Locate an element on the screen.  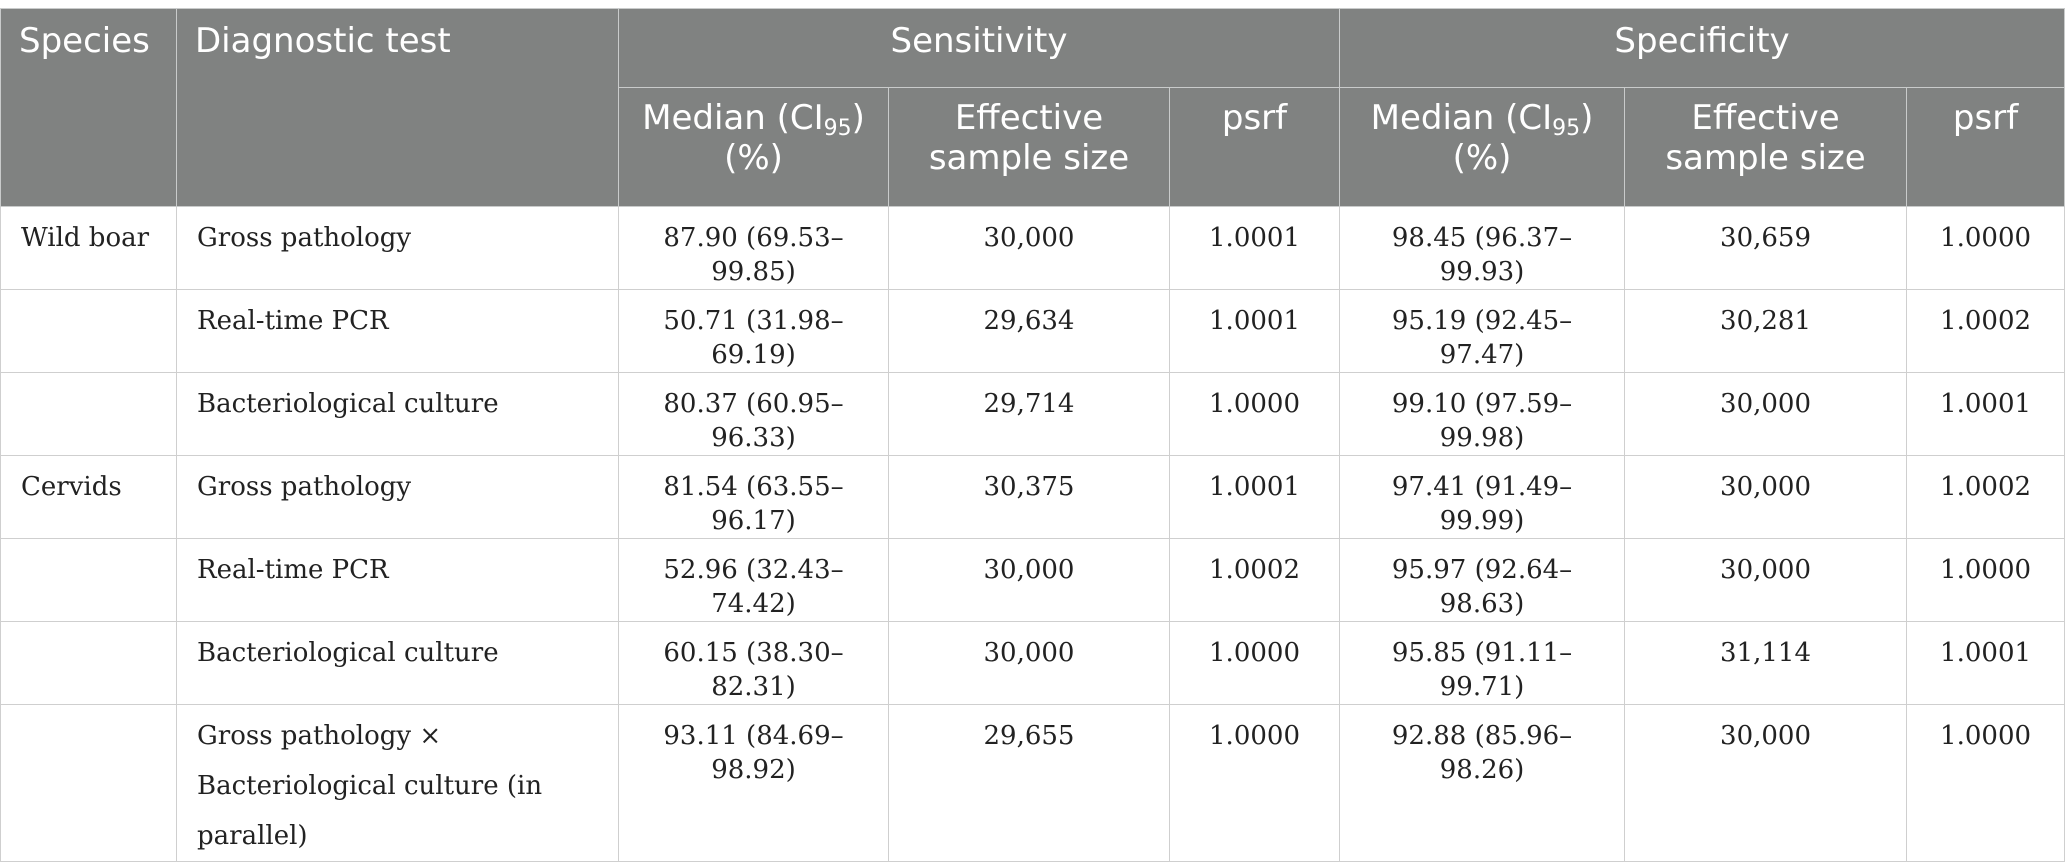
spec-median-cell: 98.45 (96.37–99.93) is located at coordinates (1482, 248).